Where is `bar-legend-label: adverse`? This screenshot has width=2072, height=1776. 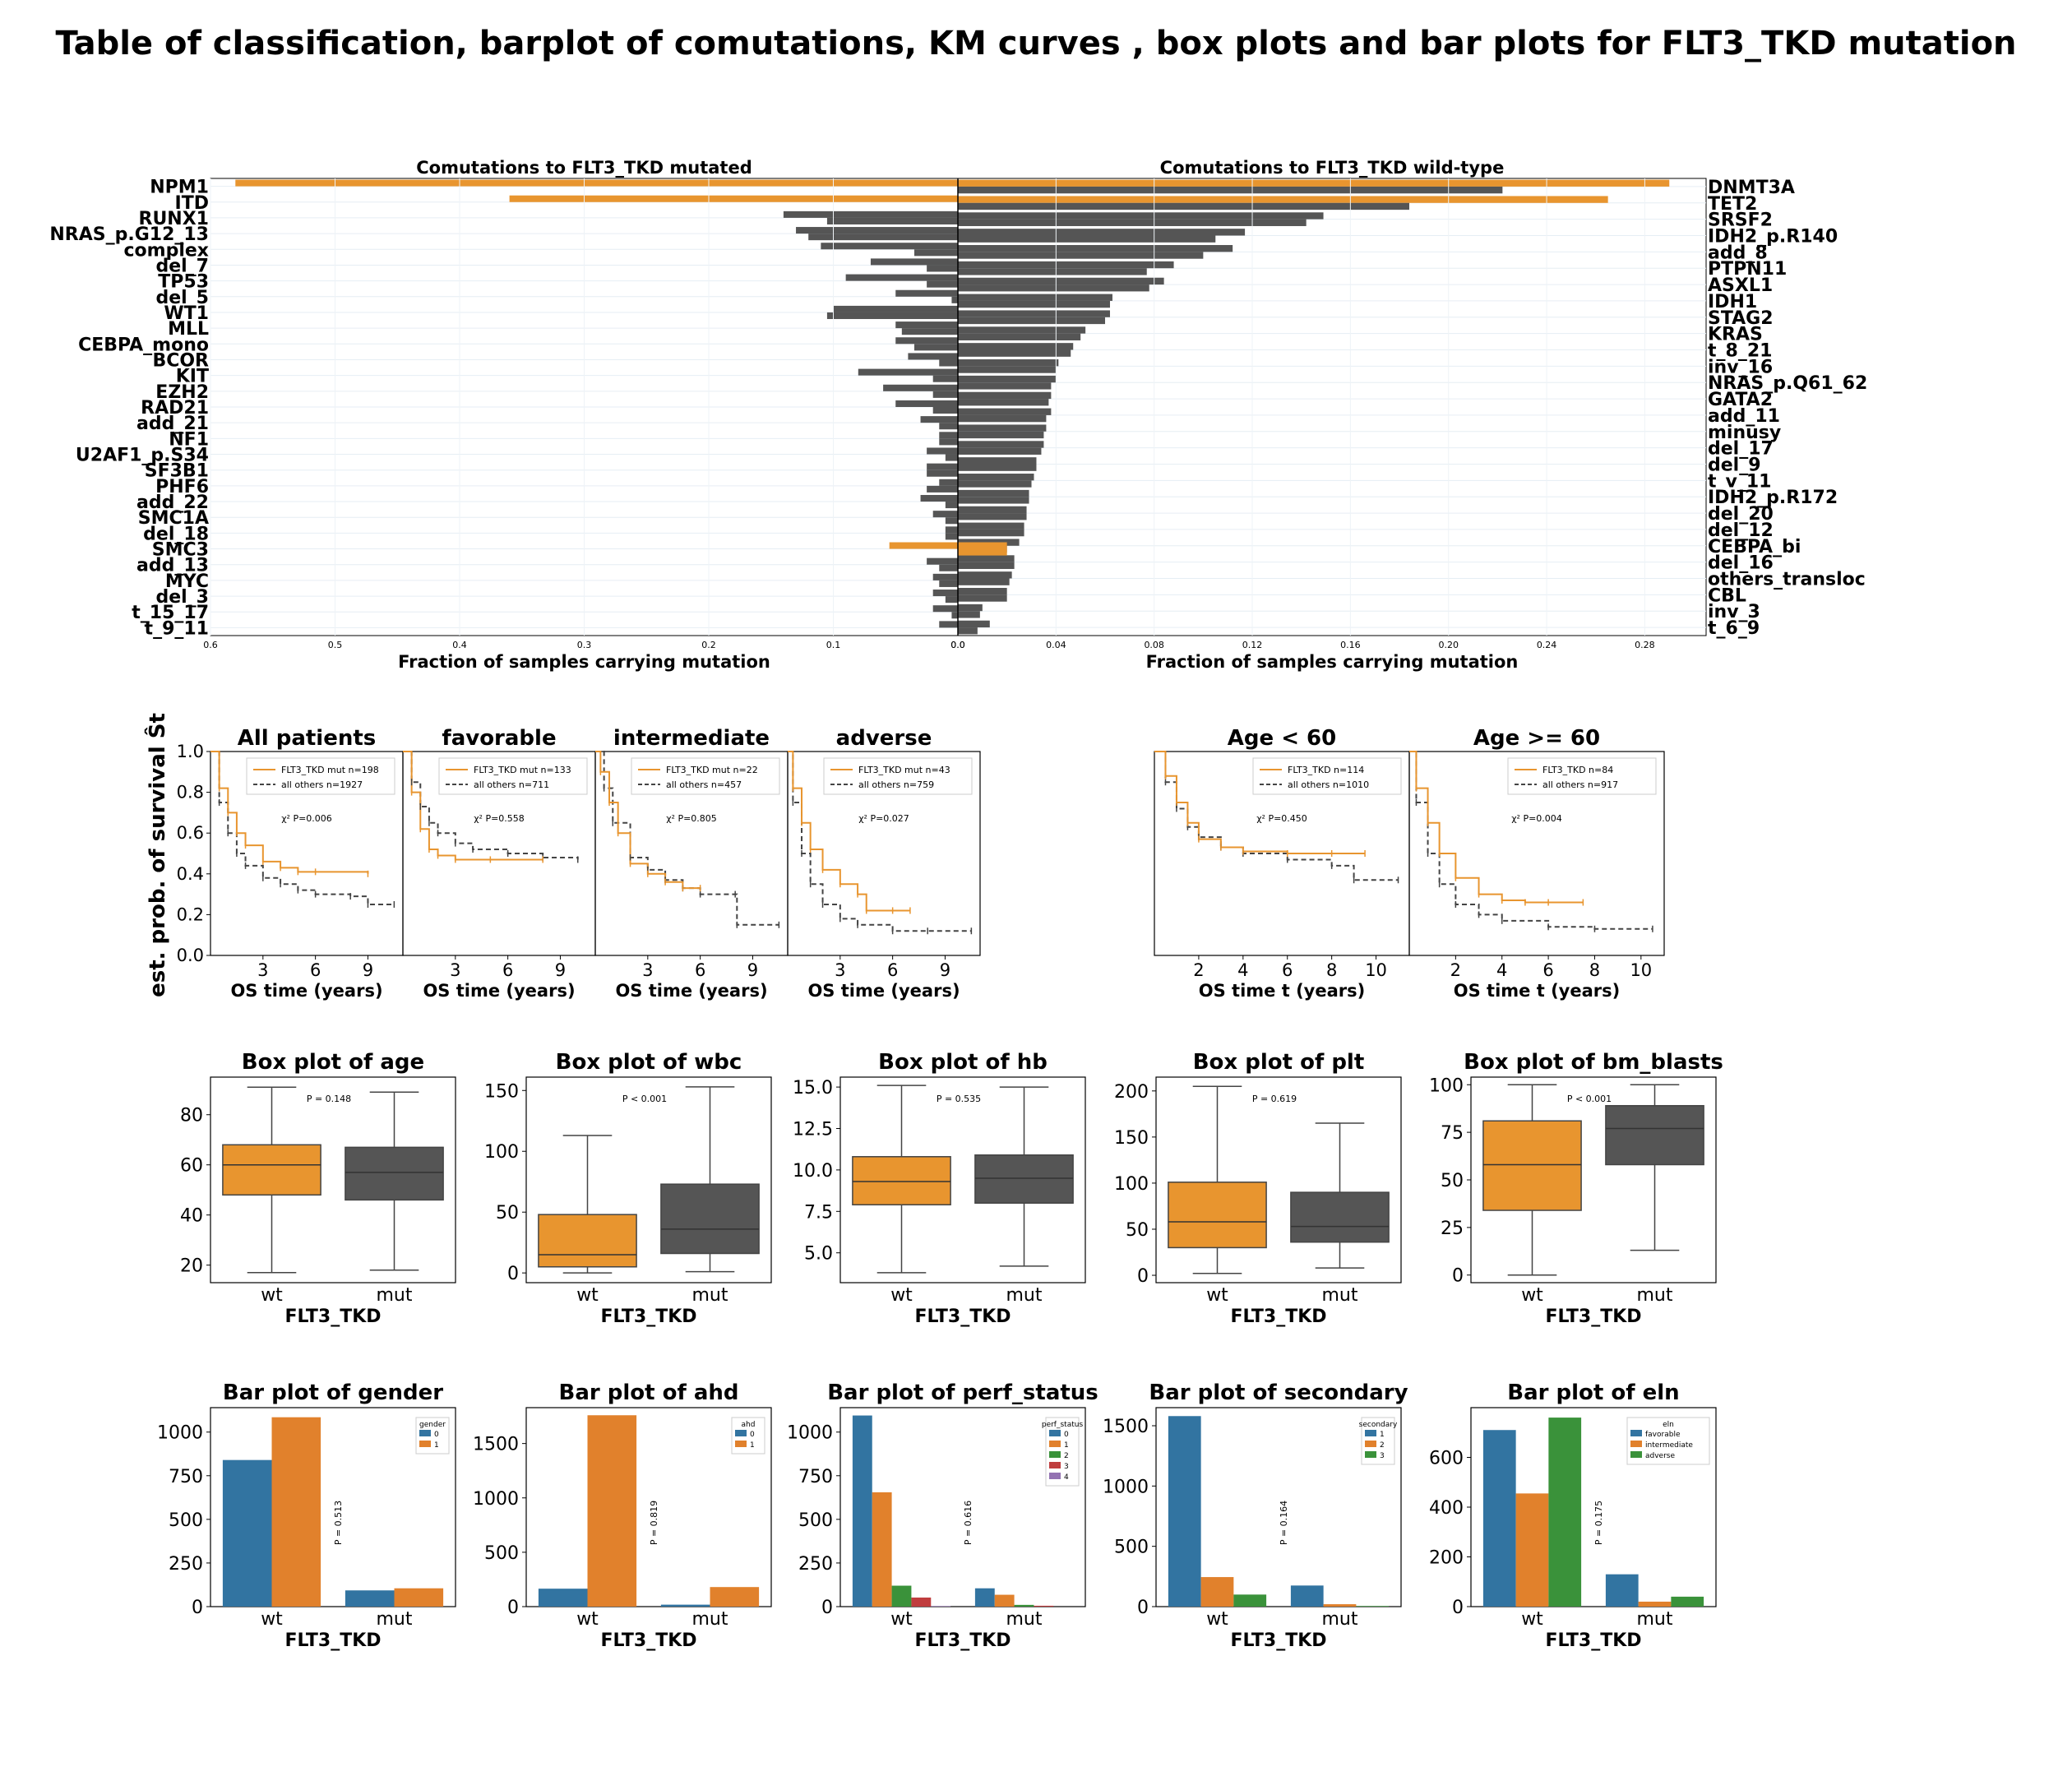 bar-legend-label: adverse is located at coordinates (1660, 1456).